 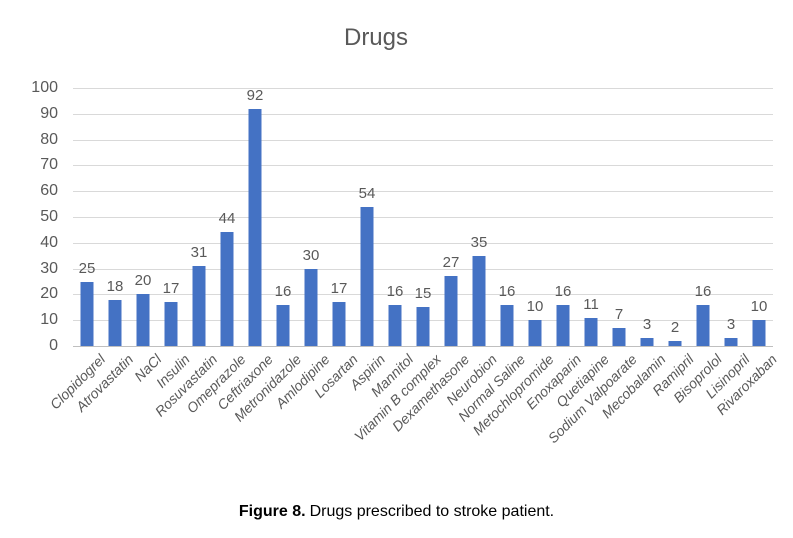 I want to click on bar-group: 27 Dexamethasone, so click(x=430, y=261).